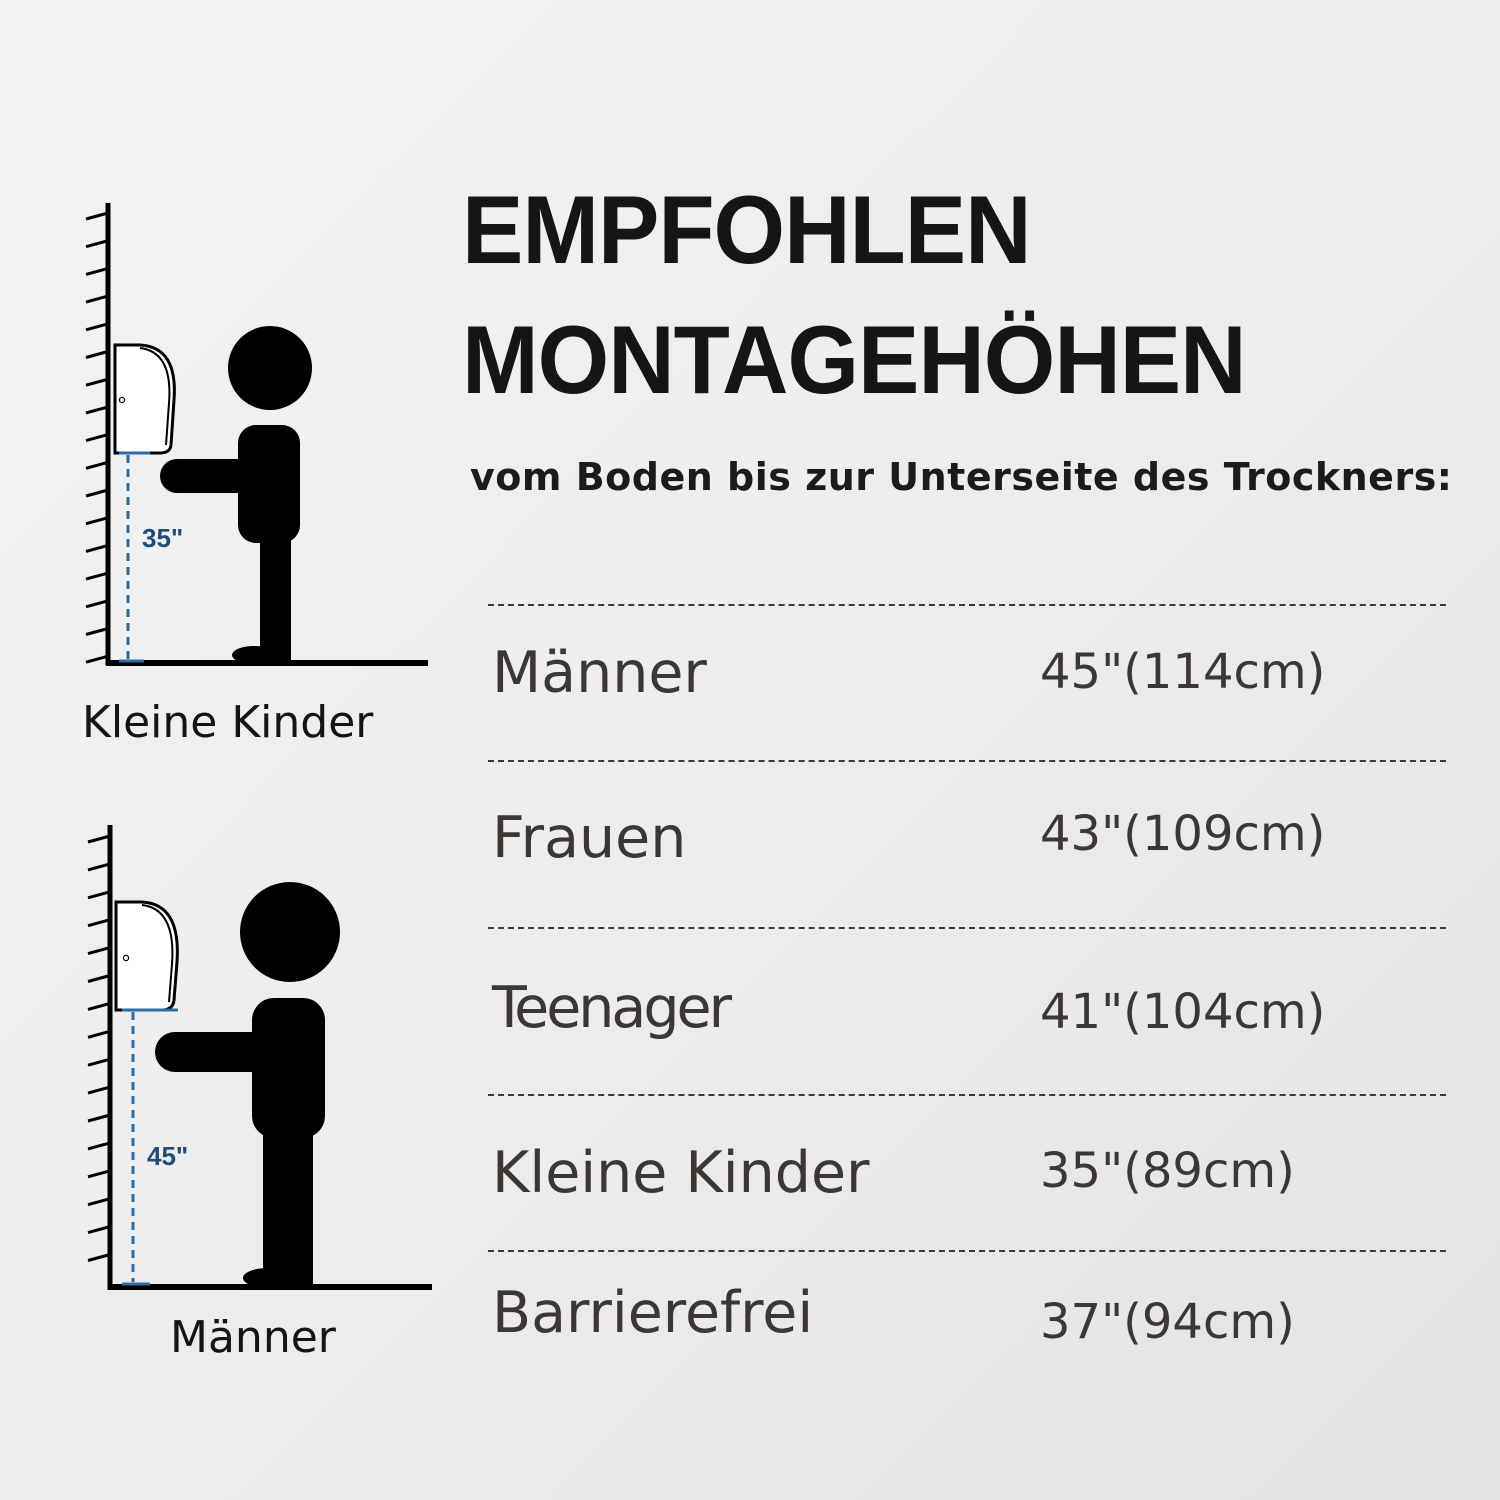 The image size is (1500, 1500). Describe the element at coordinates (1167, 1171) in the screenshot. I see `row-value-kleine-kinder: 35"(89cm)` at that location.